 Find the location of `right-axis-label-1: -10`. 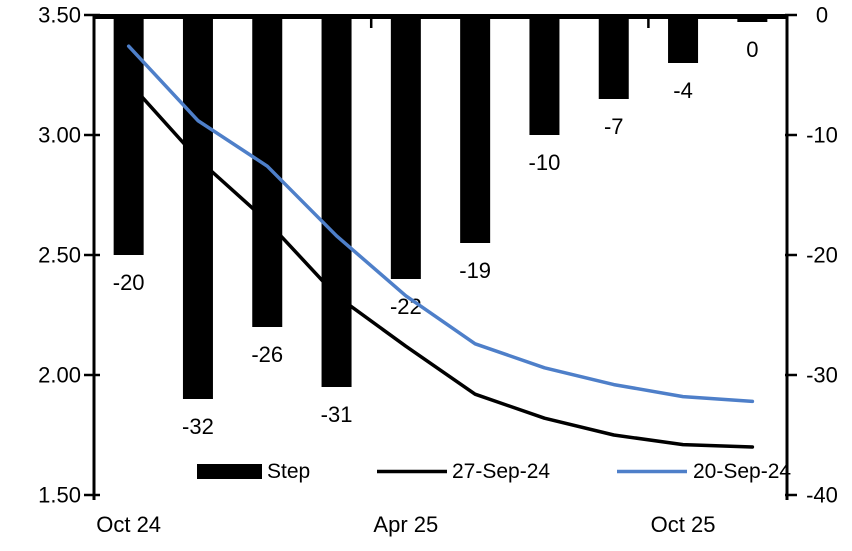

right-axis-label-1: -10 is located at coordinates (822, 135).